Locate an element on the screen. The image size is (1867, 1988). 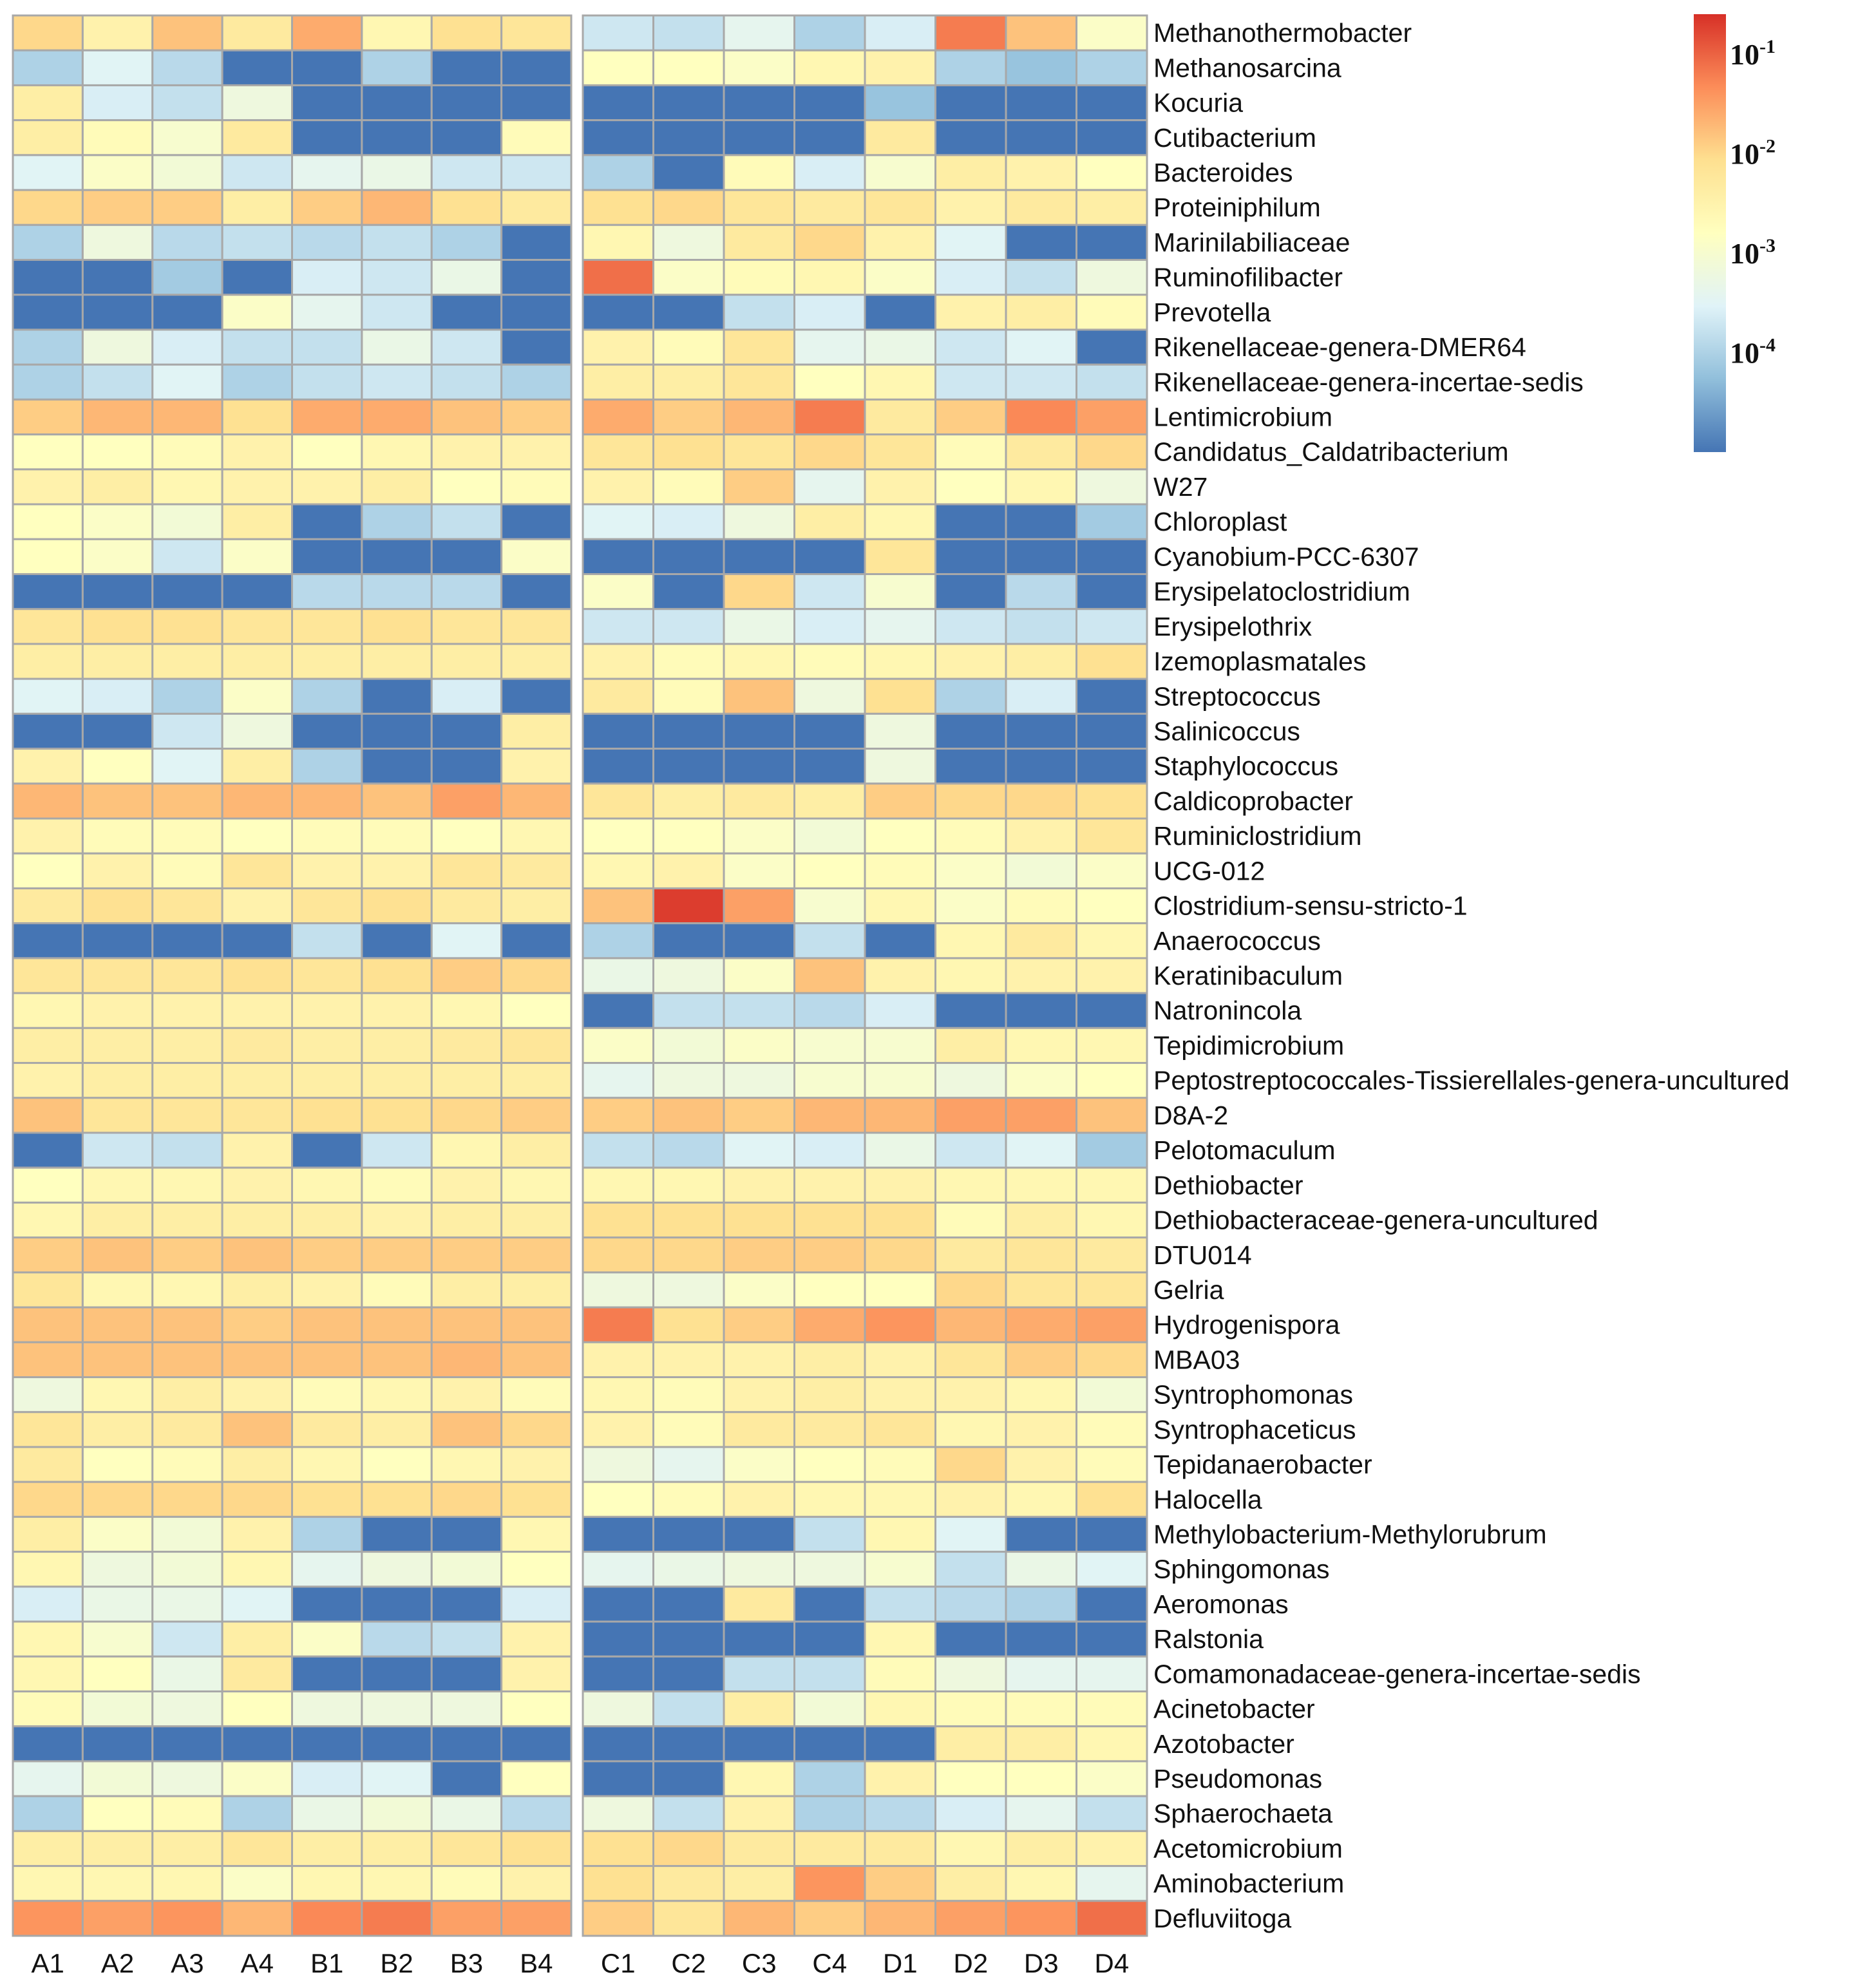
colorbar is located at coordinates (1710, 233).